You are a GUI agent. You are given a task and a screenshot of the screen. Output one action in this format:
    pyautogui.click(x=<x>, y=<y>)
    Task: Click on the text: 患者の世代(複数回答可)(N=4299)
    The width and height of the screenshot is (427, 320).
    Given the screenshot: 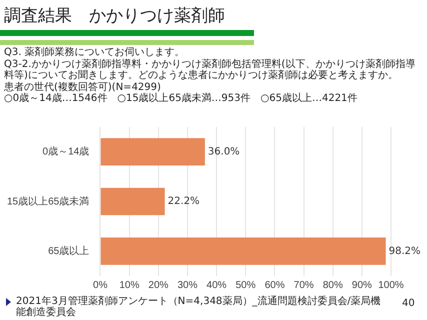 What is the action you would take?
    pyautogui.click(x=83, y=87)
    